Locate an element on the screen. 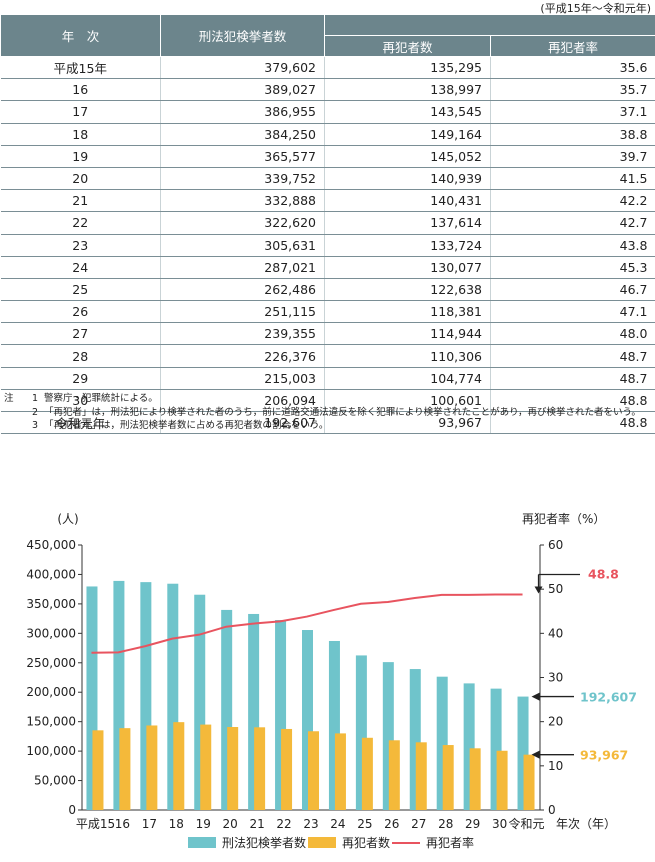  legend-label: 再犯者数 is located at coordinates (366, 842).